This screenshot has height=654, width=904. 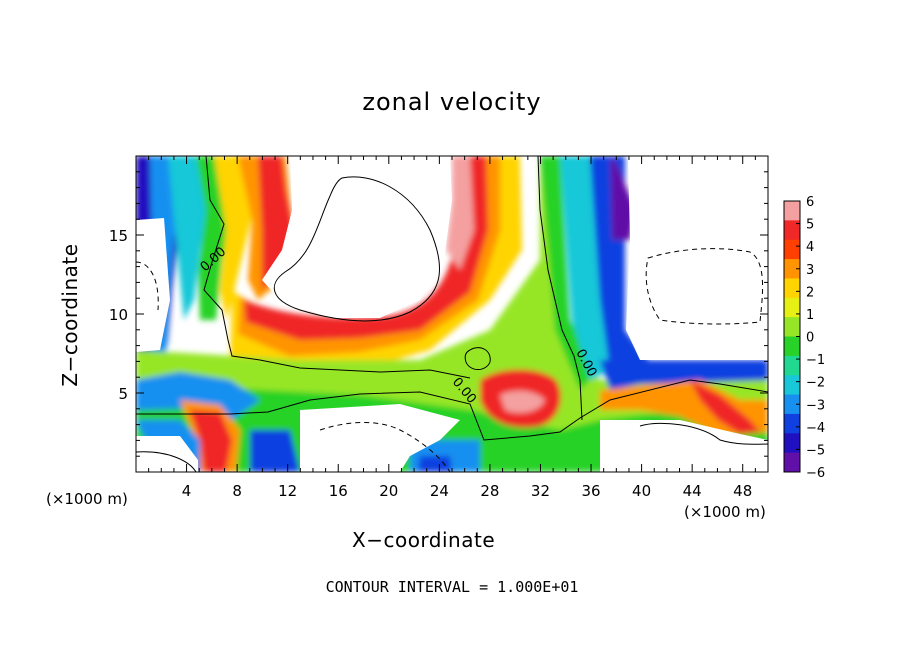 I want to click on contour-small-loop, so click(x=477, y=358).